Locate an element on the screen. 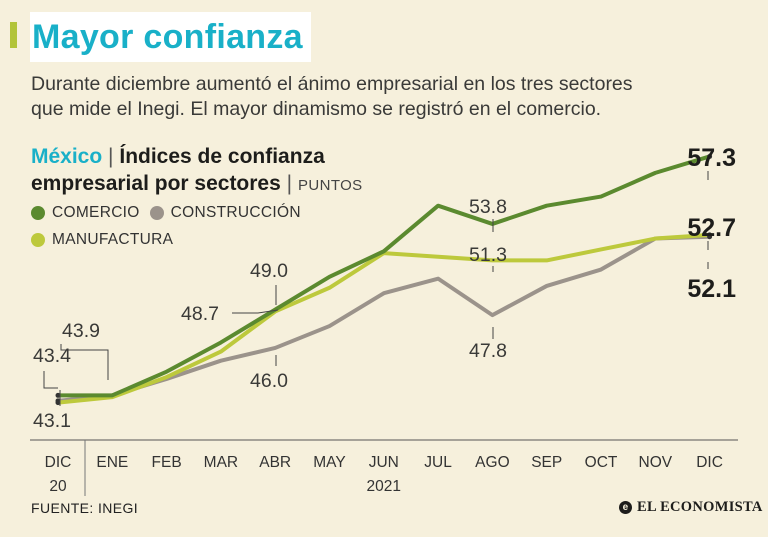  annotation-label: 49.0 is located at coordinates (269, 271).